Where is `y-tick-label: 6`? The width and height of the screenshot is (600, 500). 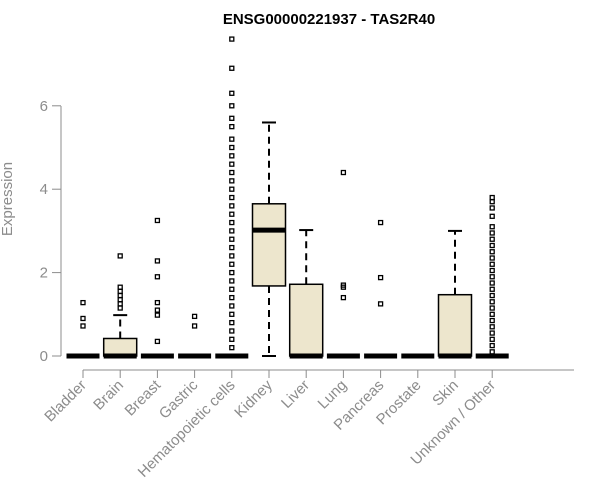 y-tick-label: 6 is located at coordinates (44, 106).